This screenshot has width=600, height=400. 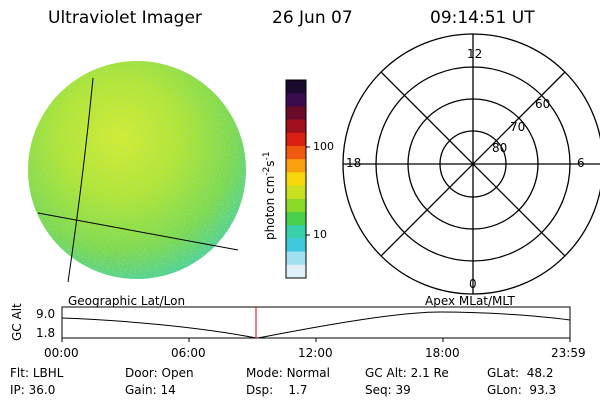 I want to click on mlat-label-60: 60, so click(x=543, y=104).